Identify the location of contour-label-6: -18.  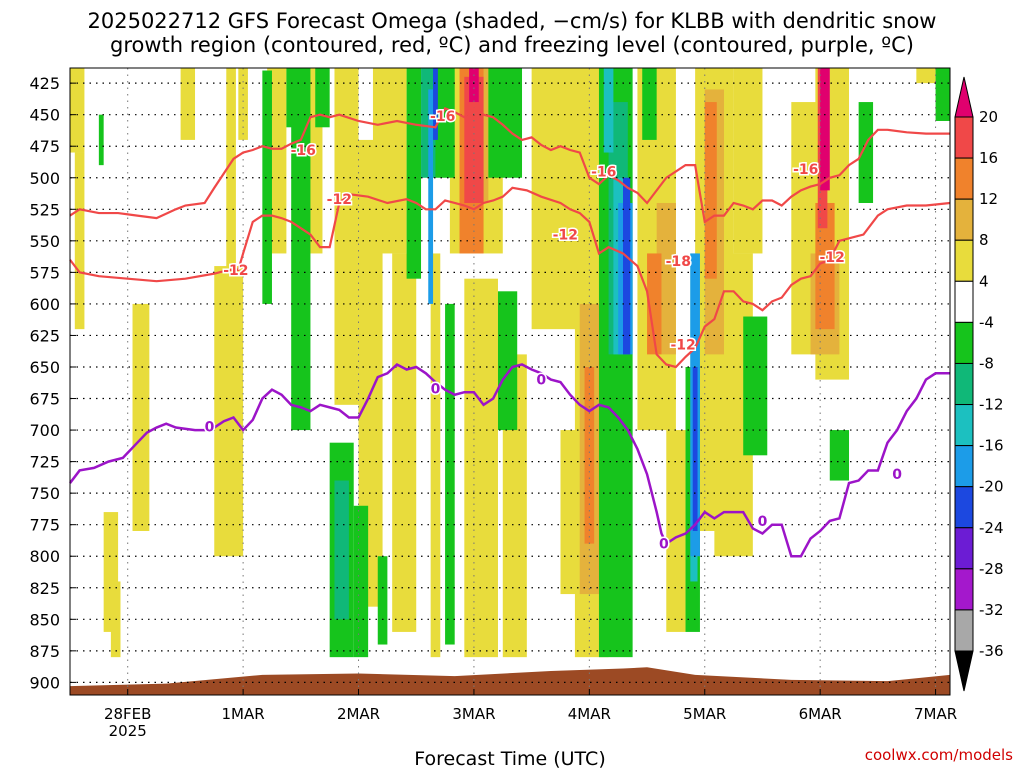
(678, 262).